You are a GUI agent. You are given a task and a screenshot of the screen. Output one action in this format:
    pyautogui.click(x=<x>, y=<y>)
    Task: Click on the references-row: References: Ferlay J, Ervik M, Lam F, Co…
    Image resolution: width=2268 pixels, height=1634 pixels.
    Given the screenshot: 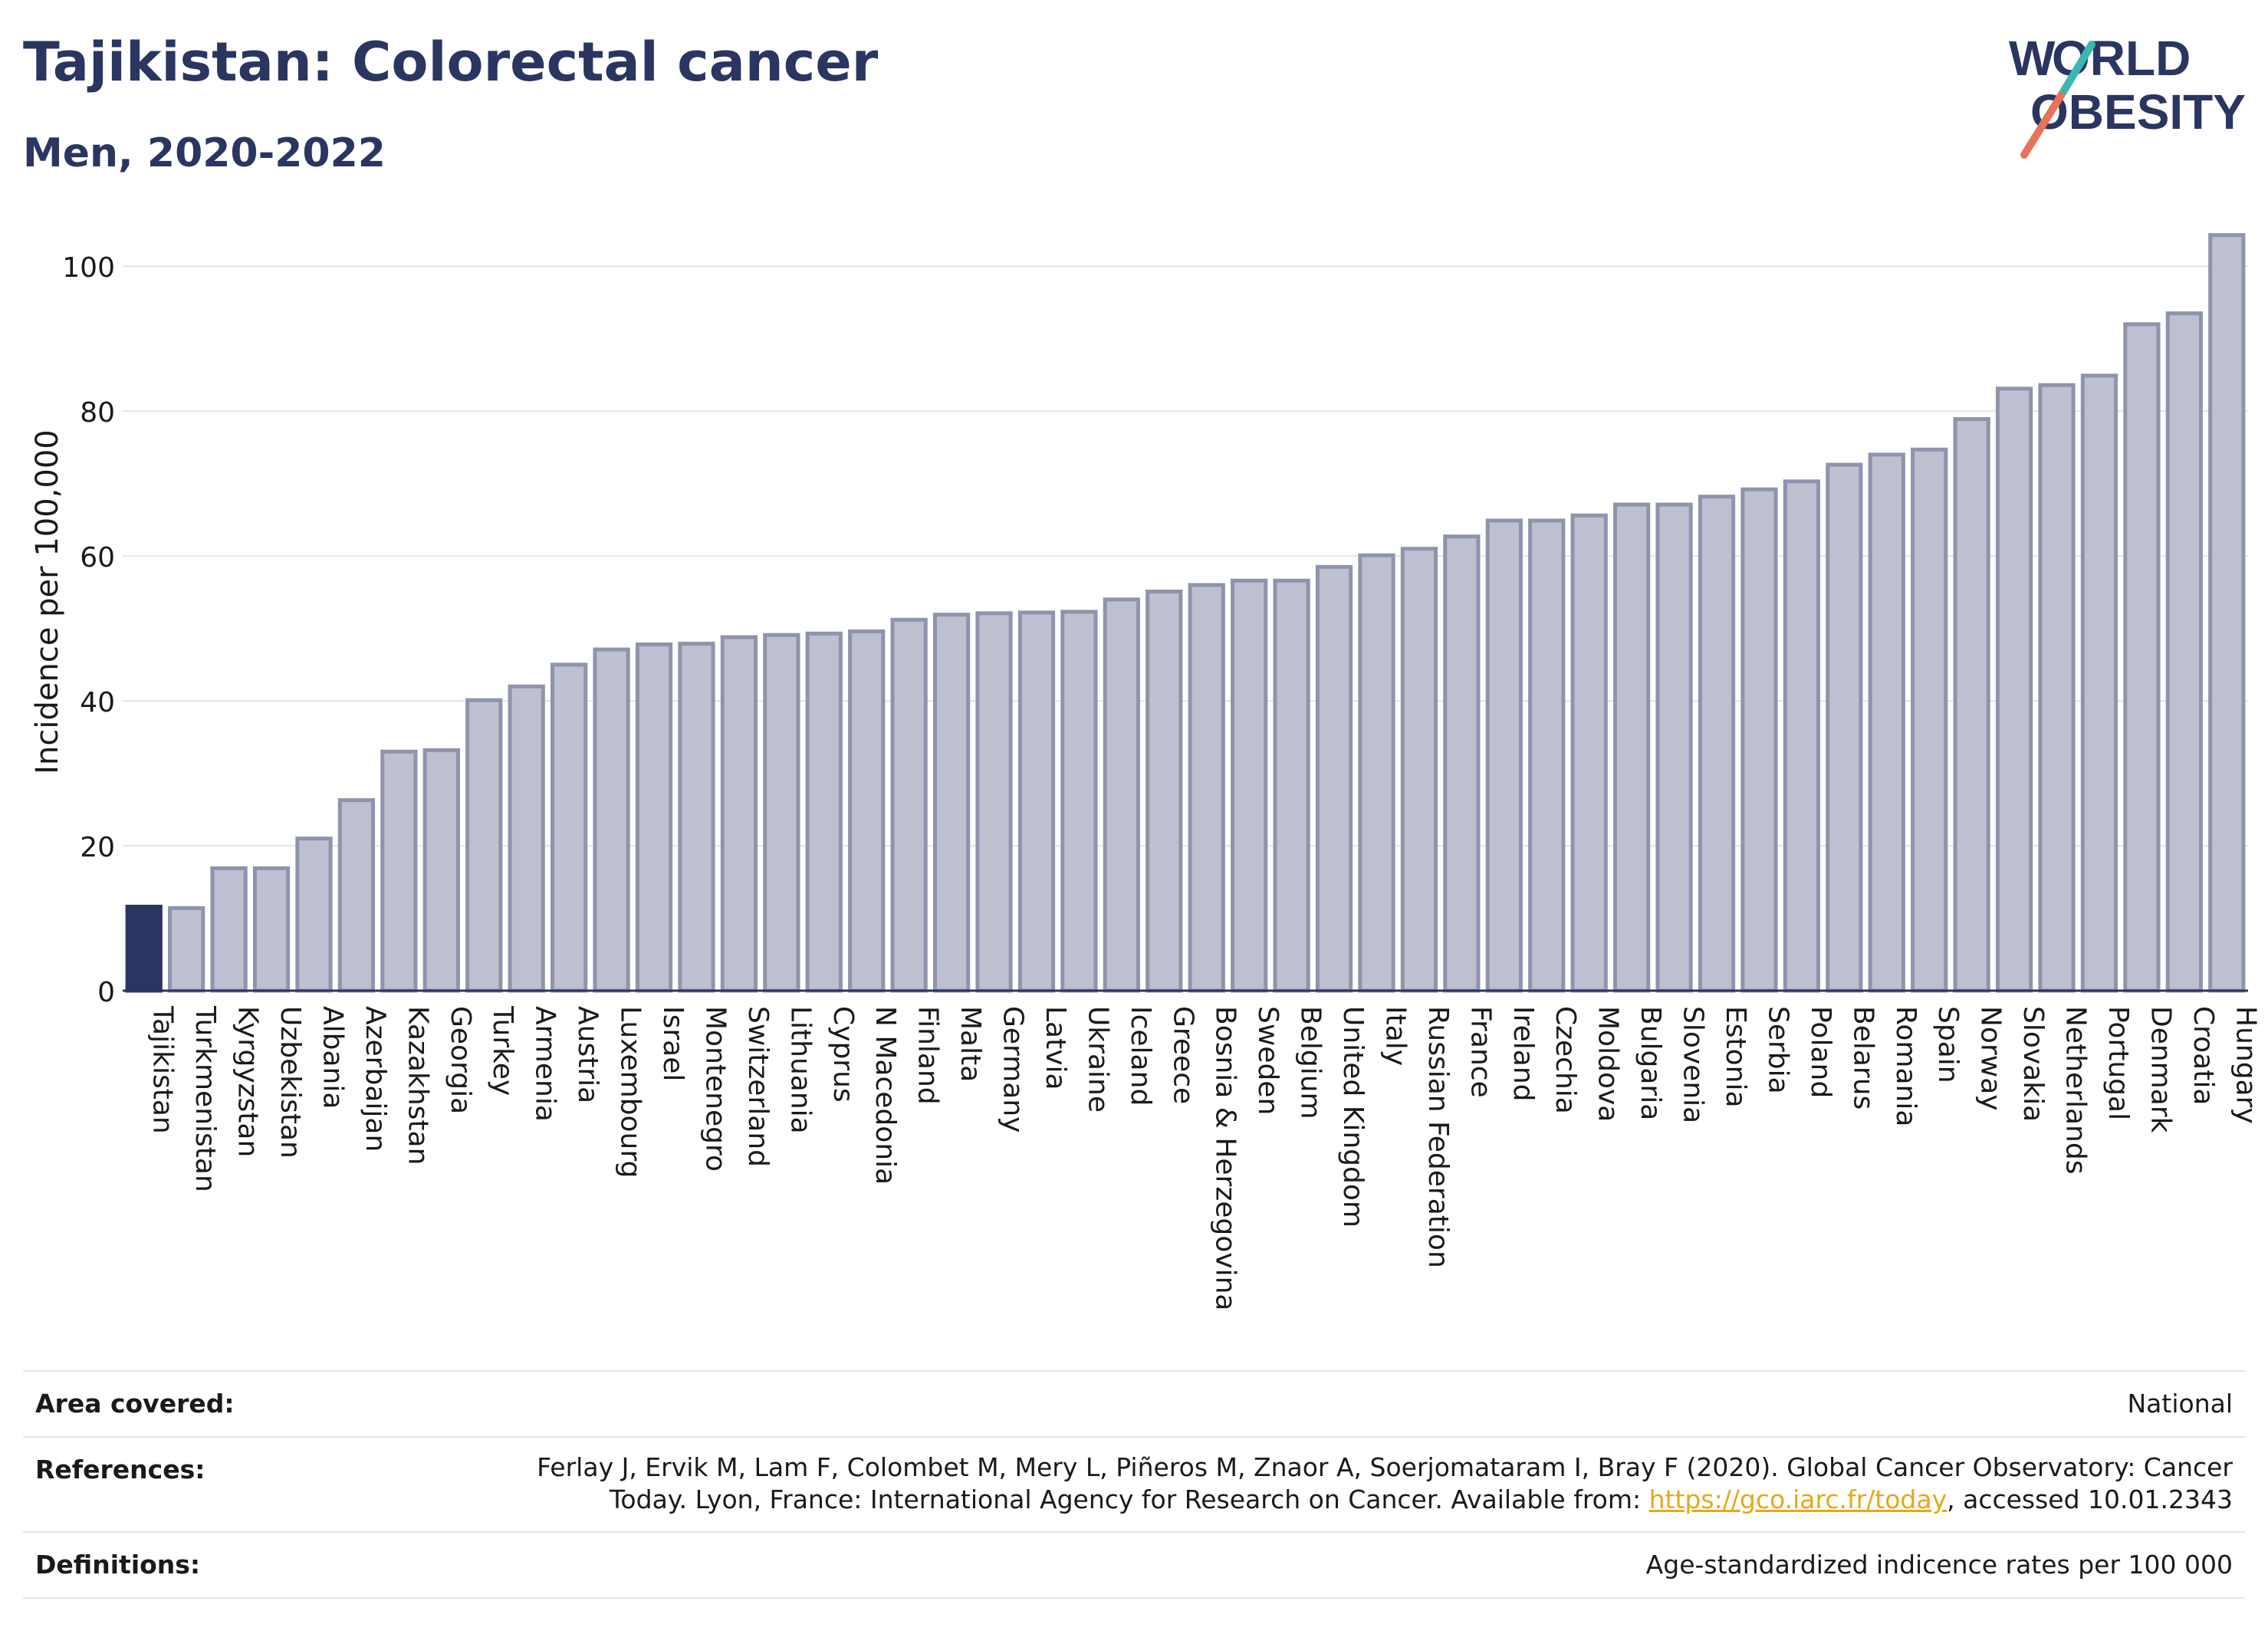 What is the action you would take?
    pyautogui.click(x=1134, y=1484)
    